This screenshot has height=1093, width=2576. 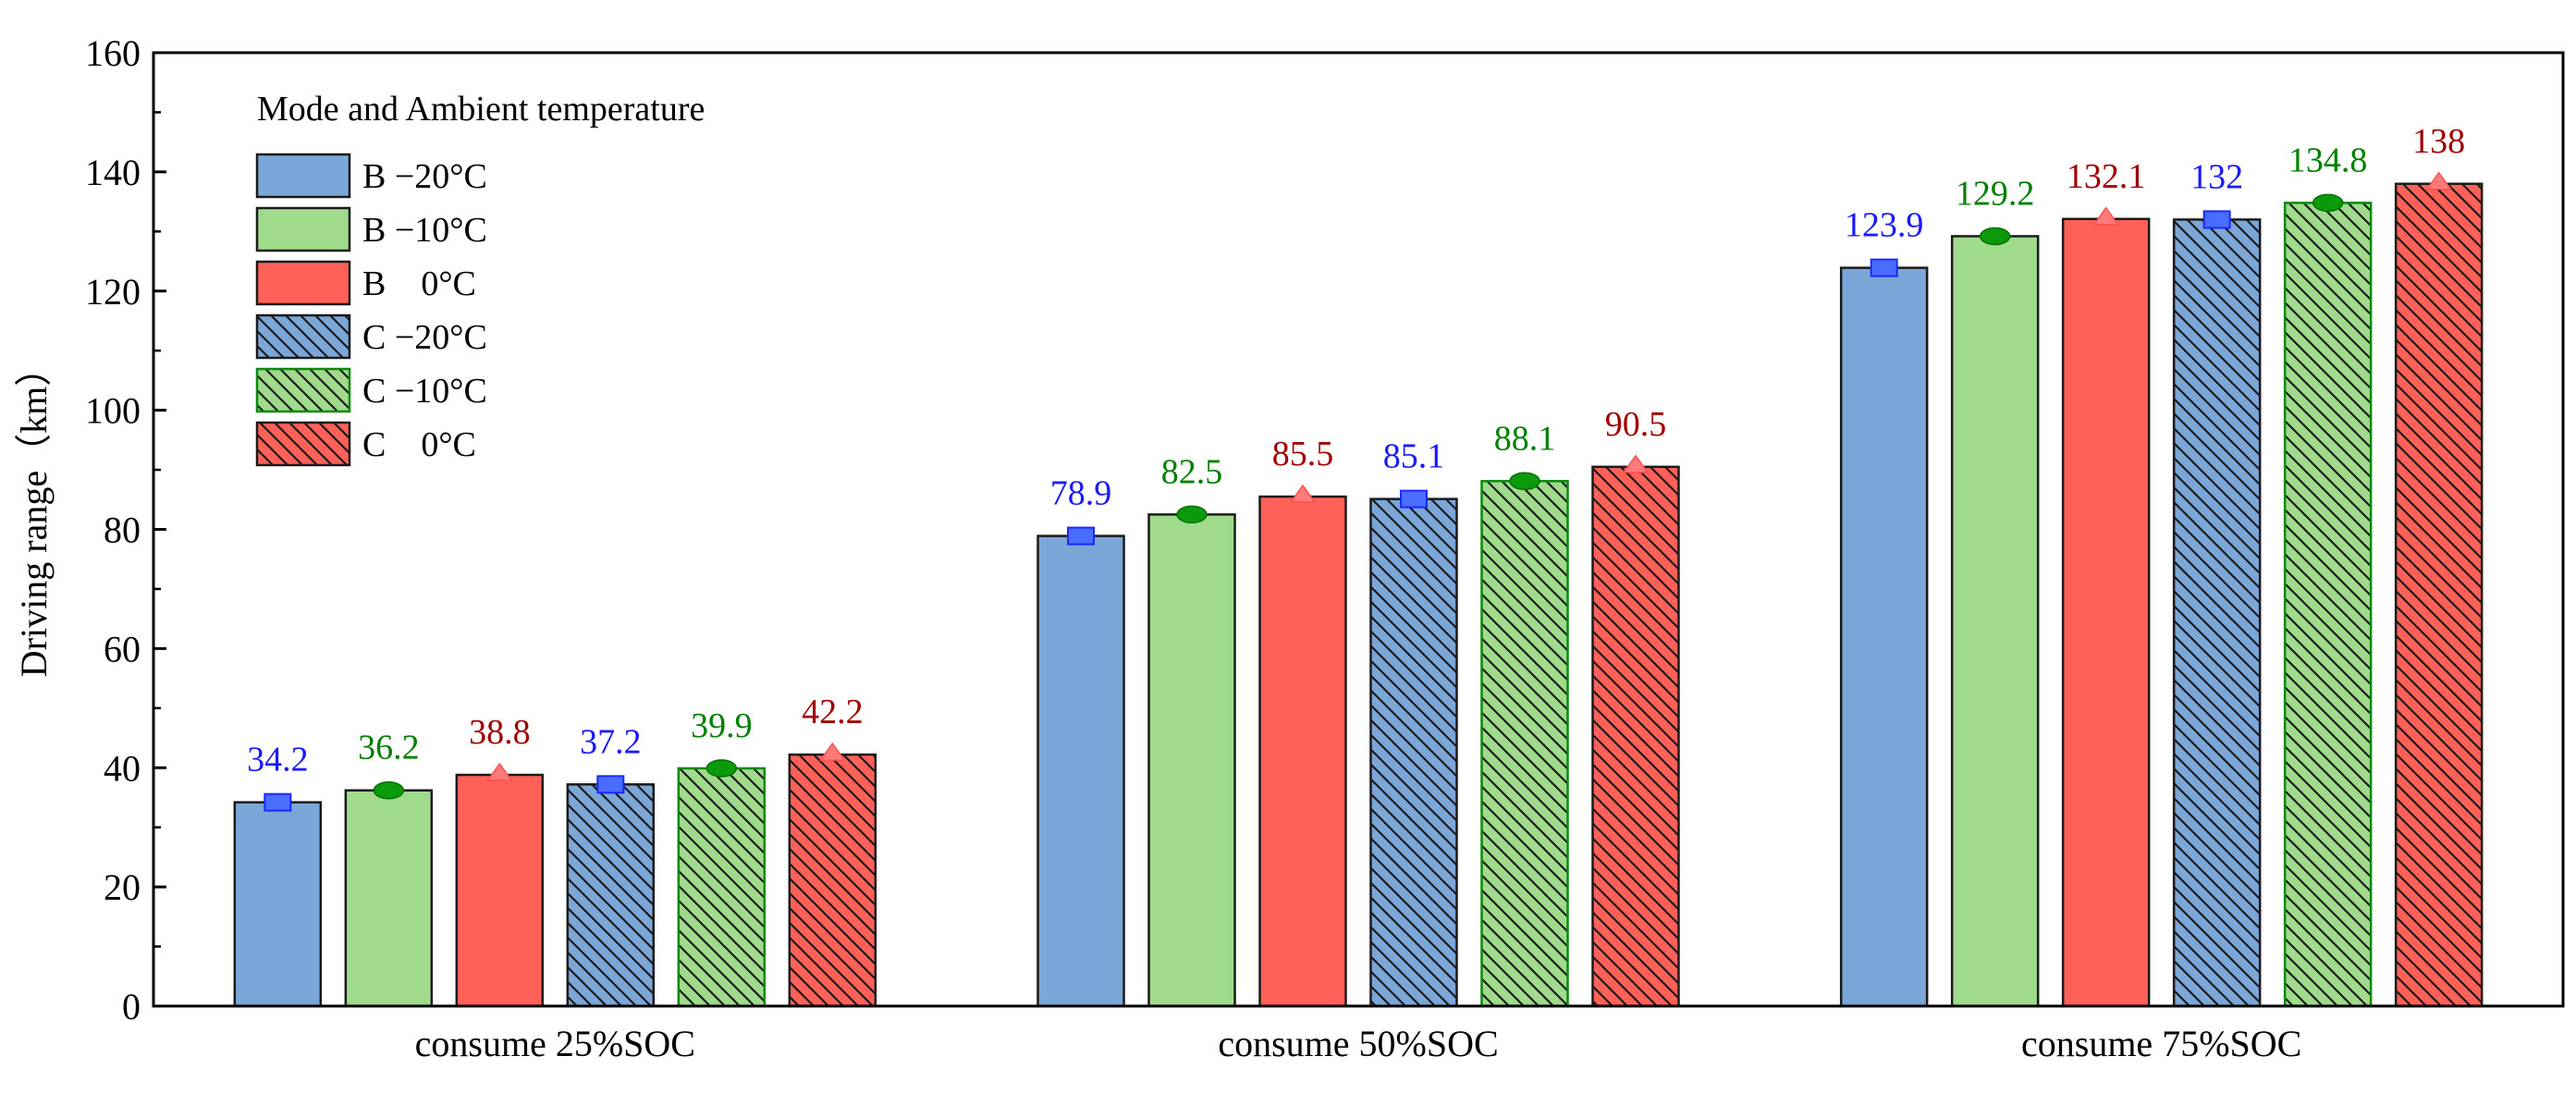 I want to click on y-tick-label-20: 20, so click(x=122, y=887).